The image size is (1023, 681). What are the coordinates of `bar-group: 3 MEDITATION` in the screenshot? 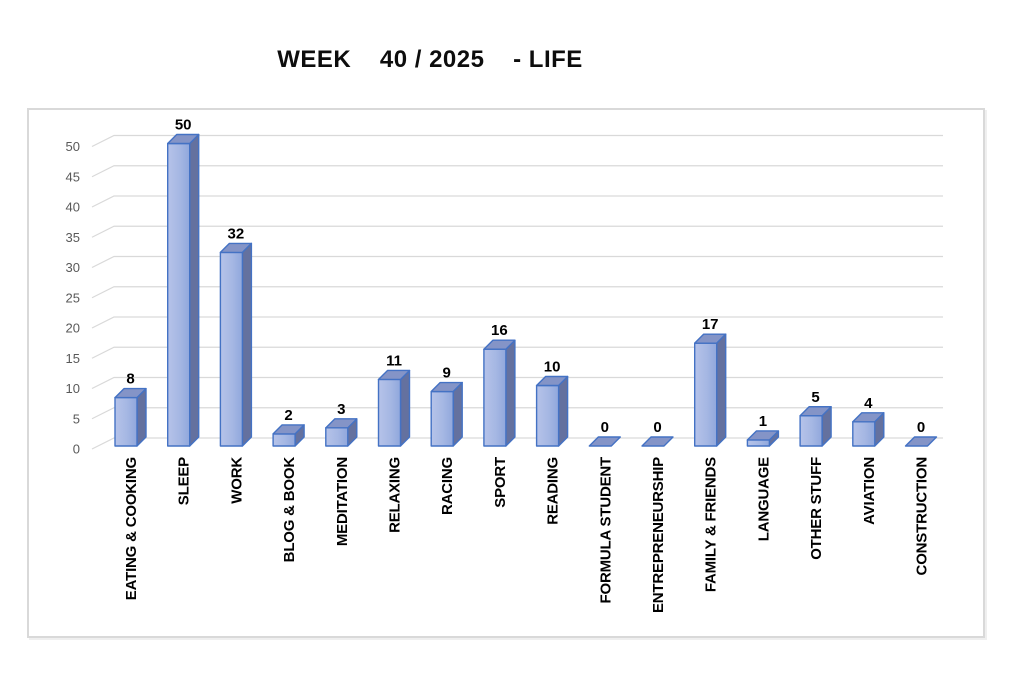 It's located at (341, 473).